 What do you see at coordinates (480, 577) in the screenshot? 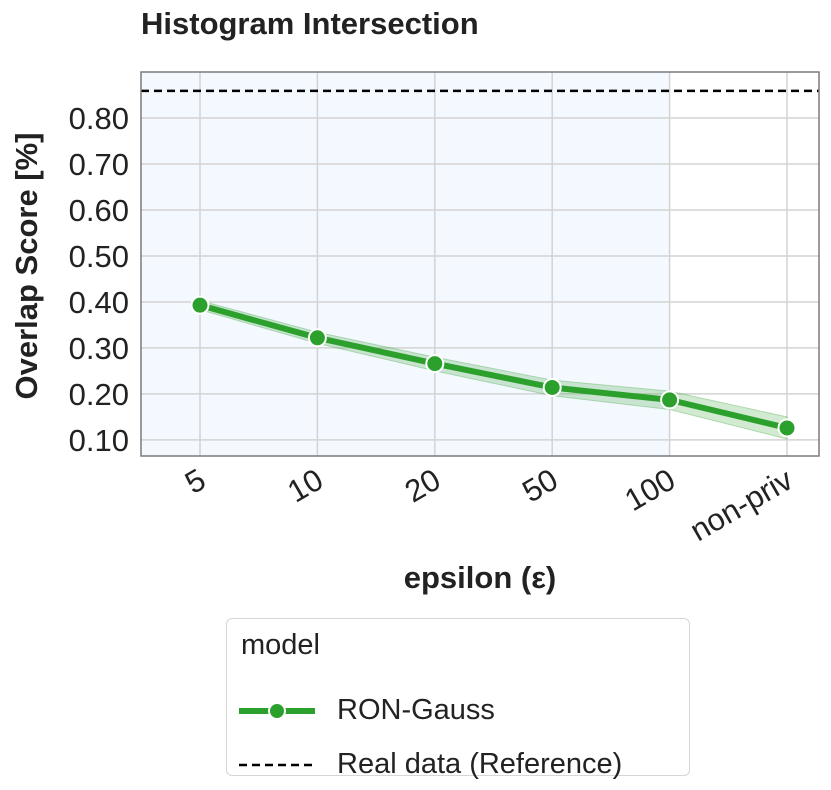
I see `x-axis-label: epsilon (ε)` at bounding box center [480, 577].